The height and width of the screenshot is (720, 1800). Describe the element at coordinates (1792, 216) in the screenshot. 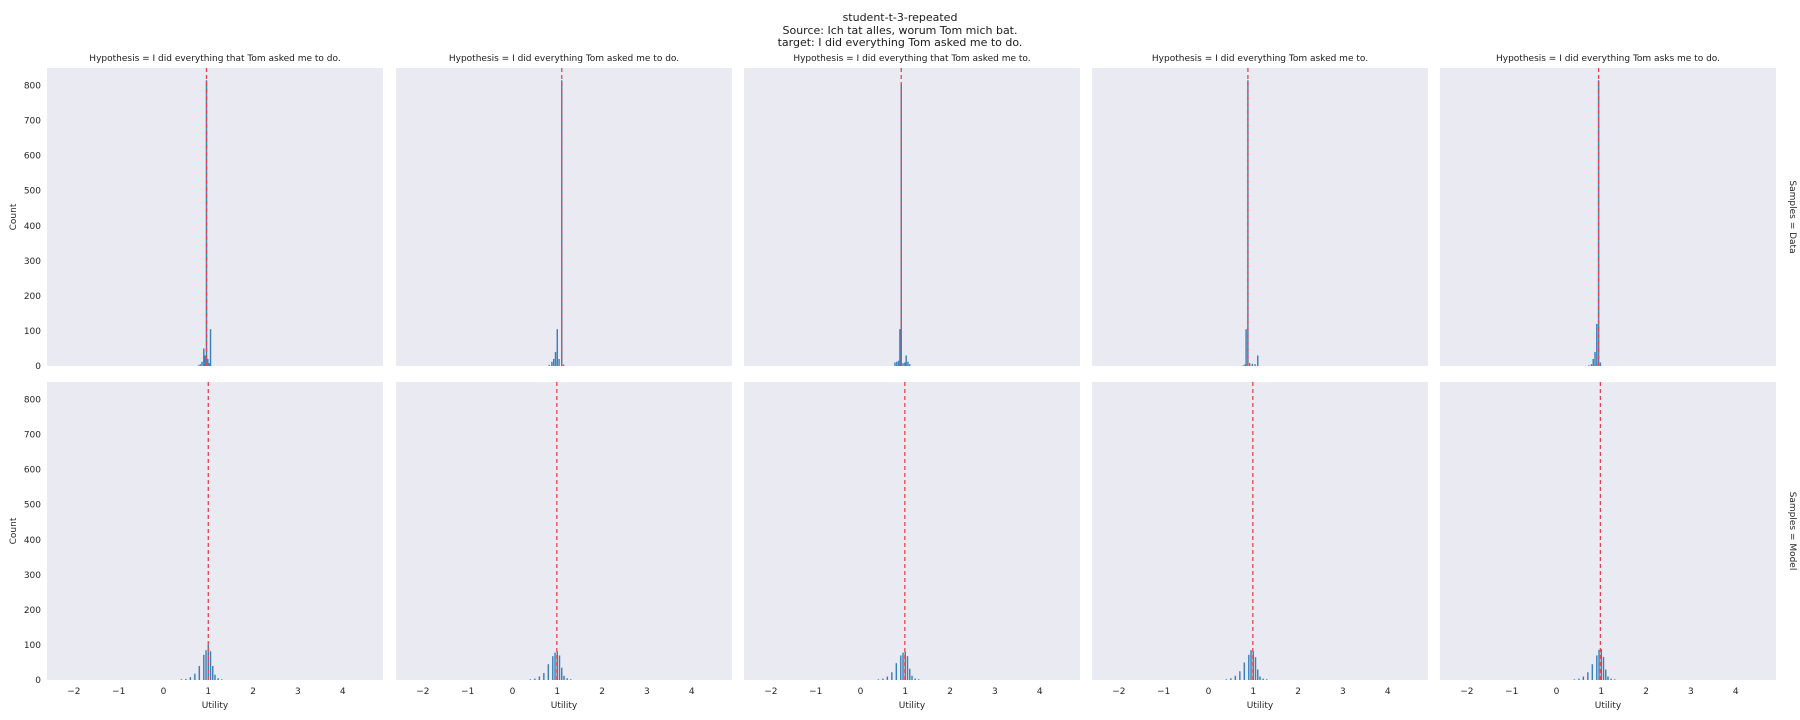

I see `row-label: Samples = Data` at that location.